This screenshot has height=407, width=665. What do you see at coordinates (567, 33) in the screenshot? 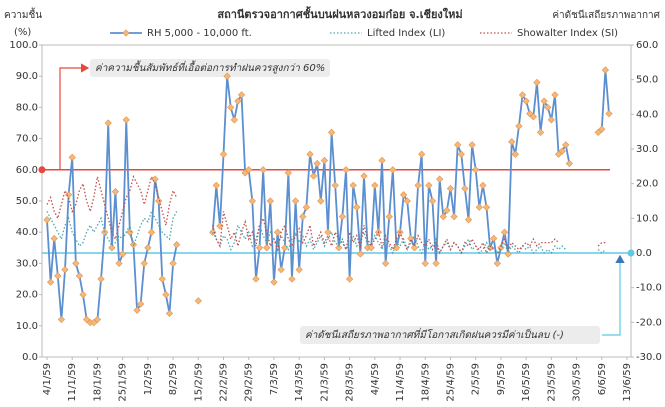
I see `legend-label: Showalter Index (SI)` at bounding box center [567, 33].